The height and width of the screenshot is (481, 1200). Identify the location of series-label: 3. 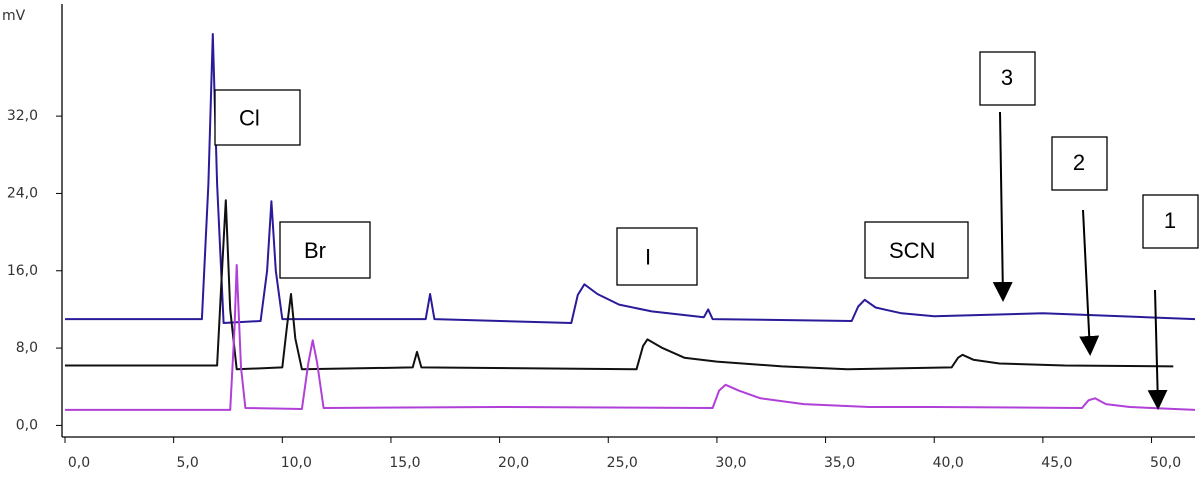
(1007, 77).